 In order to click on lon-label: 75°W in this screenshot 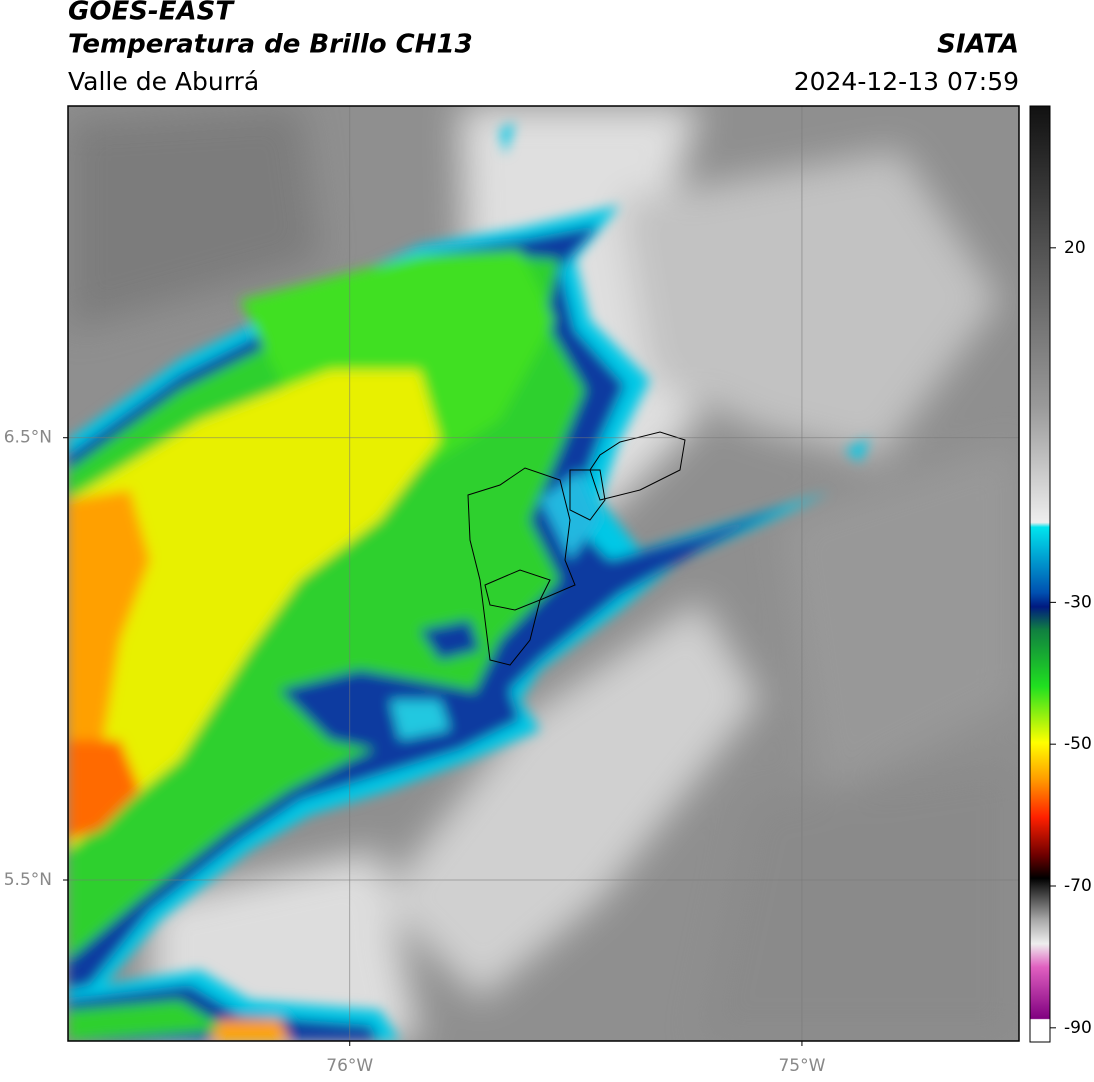, I will do `click(801, 1066)`.